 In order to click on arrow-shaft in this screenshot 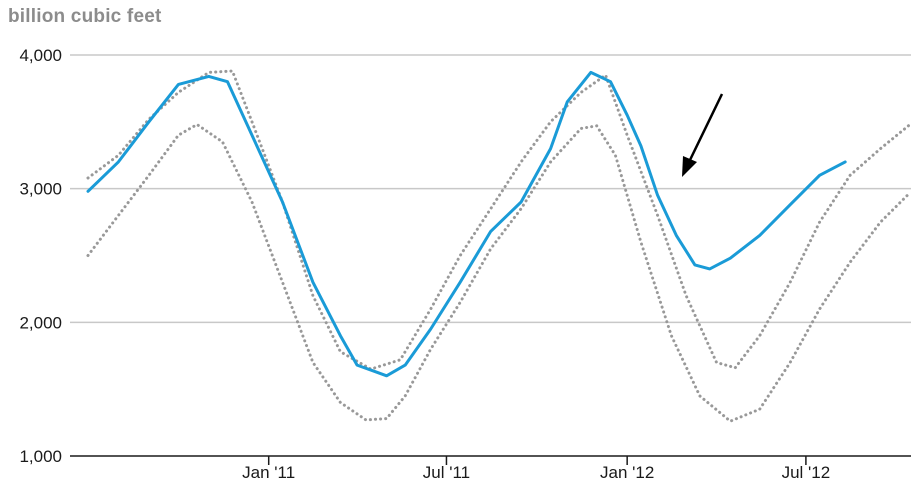, I will do `click(706, 127)`.